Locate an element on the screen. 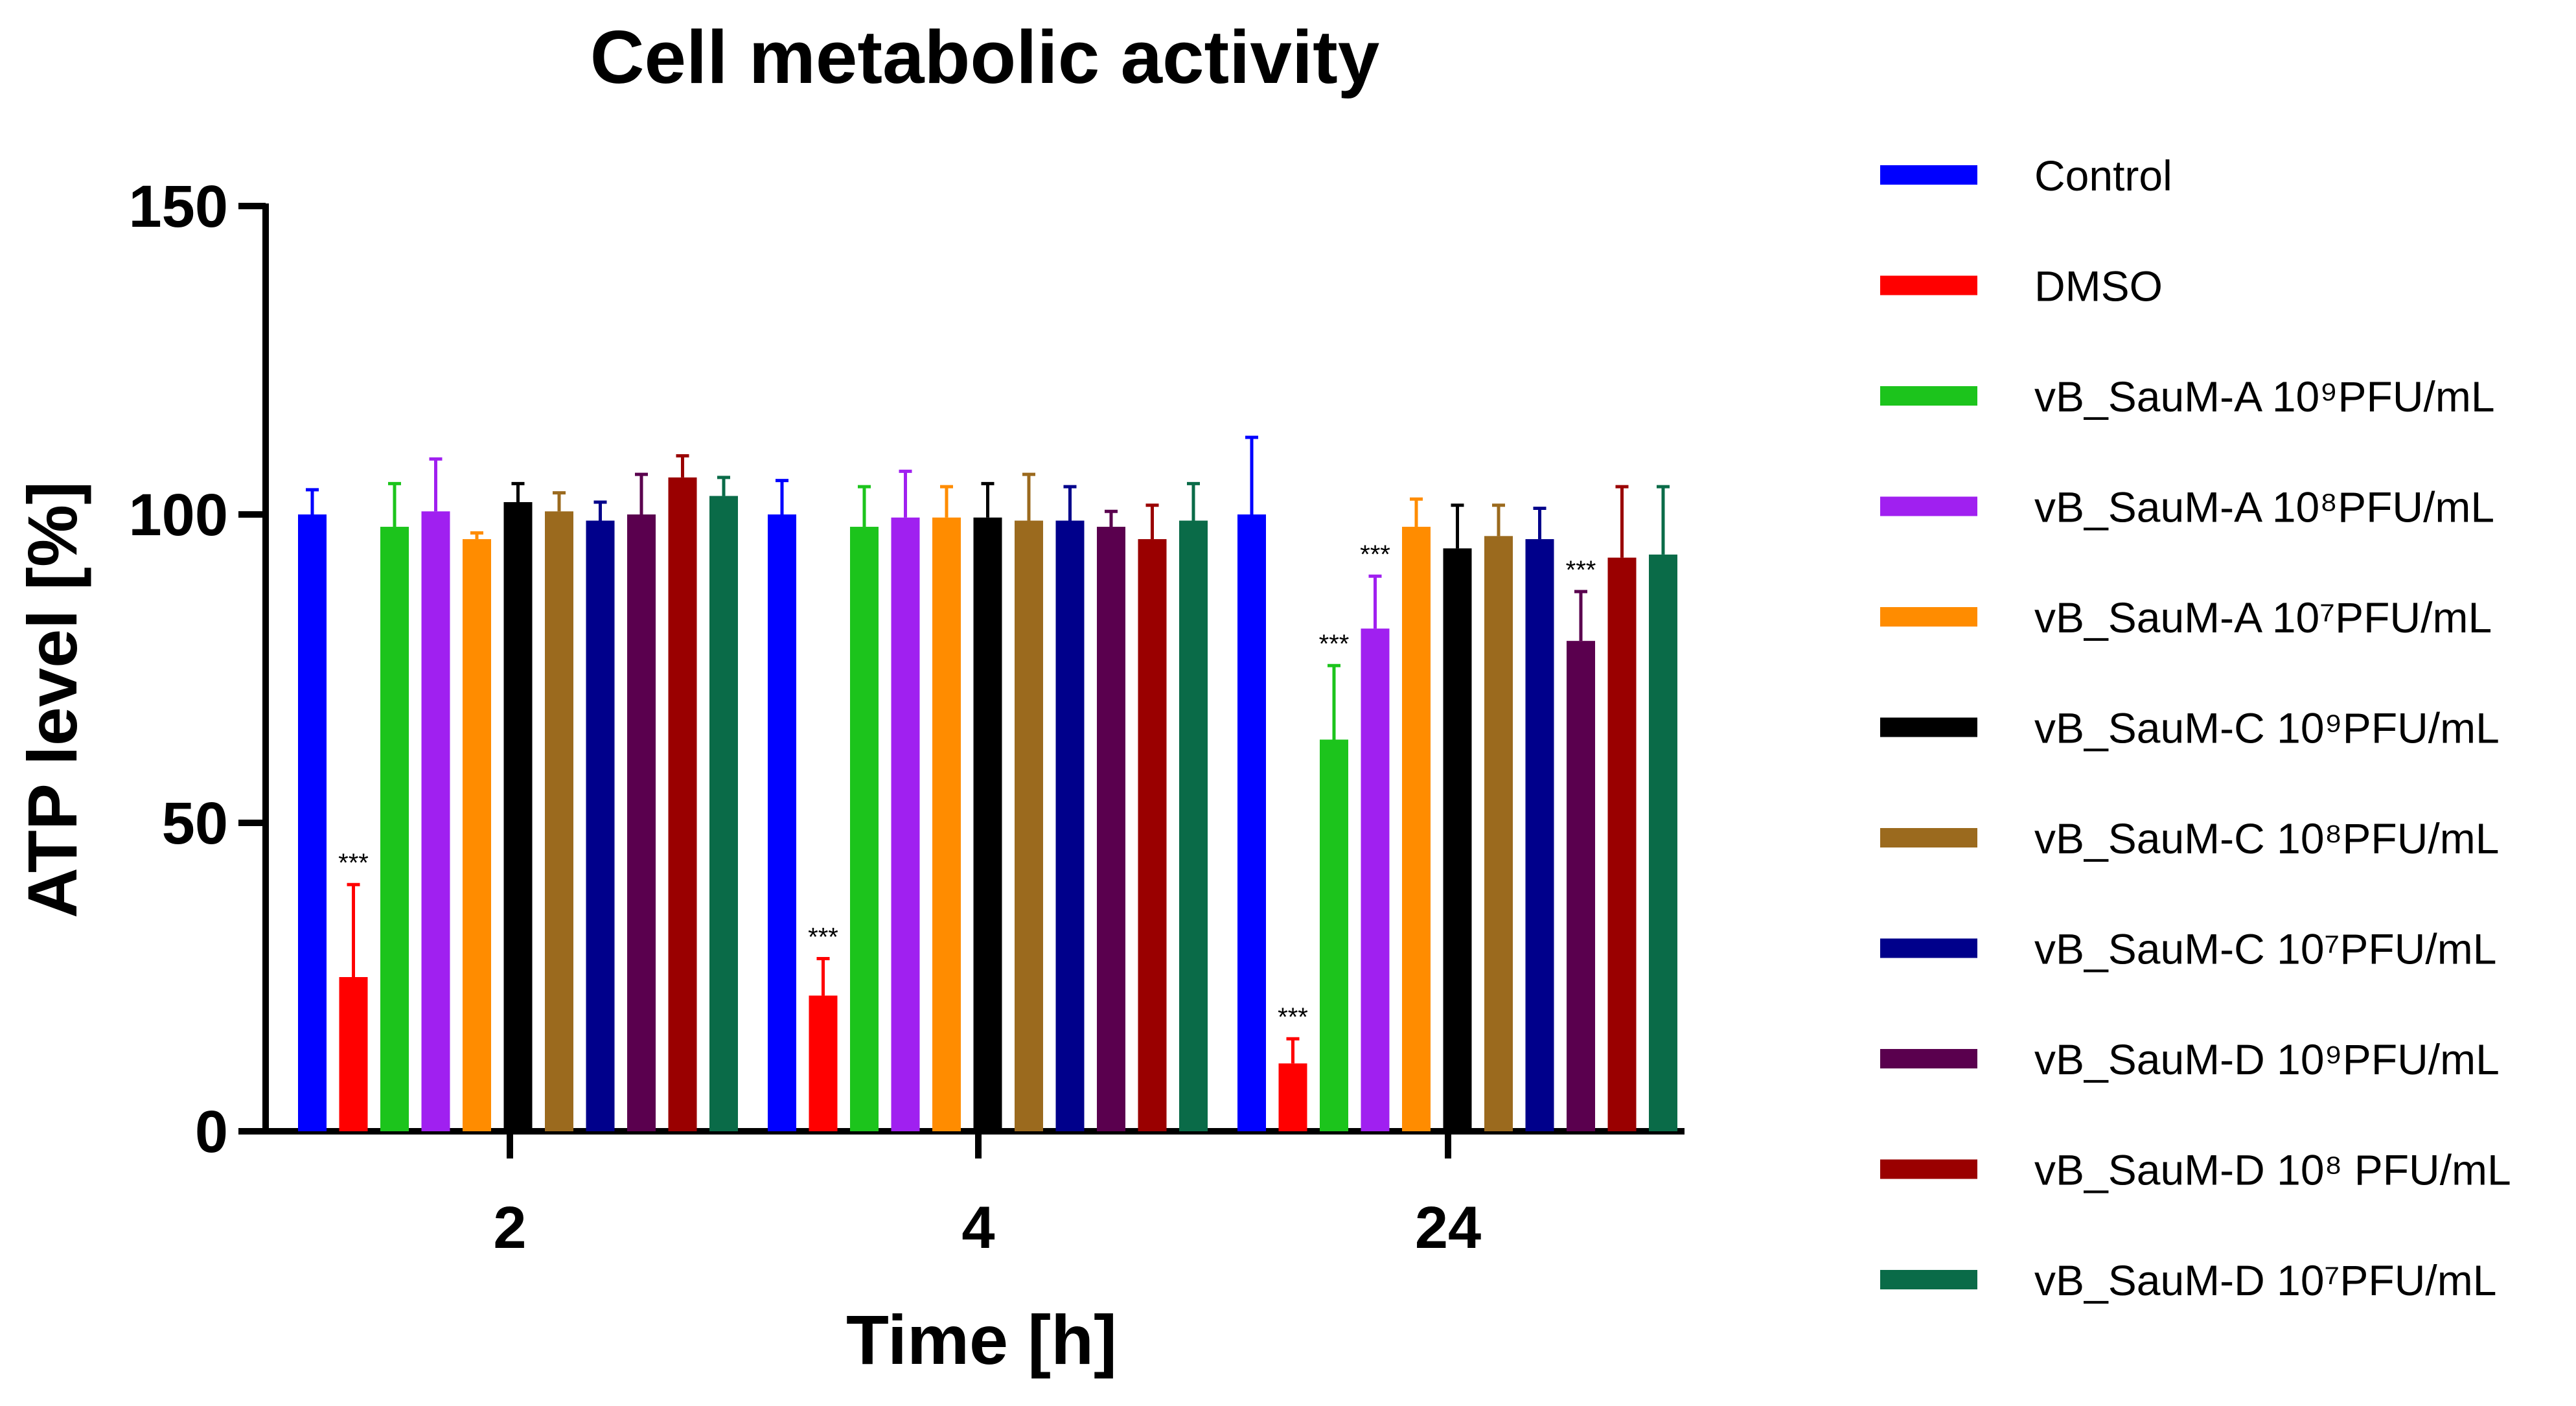  x-tick-label: 24 is located at coordinates (1448, 1228).